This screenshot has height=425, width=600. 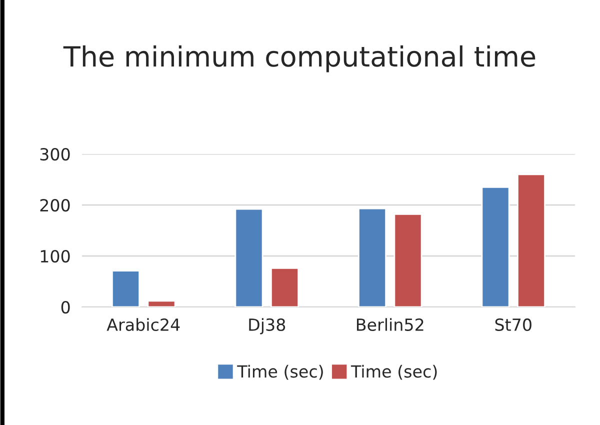 I want to click on y-tick-label: 100, so click(x=55, y=256).